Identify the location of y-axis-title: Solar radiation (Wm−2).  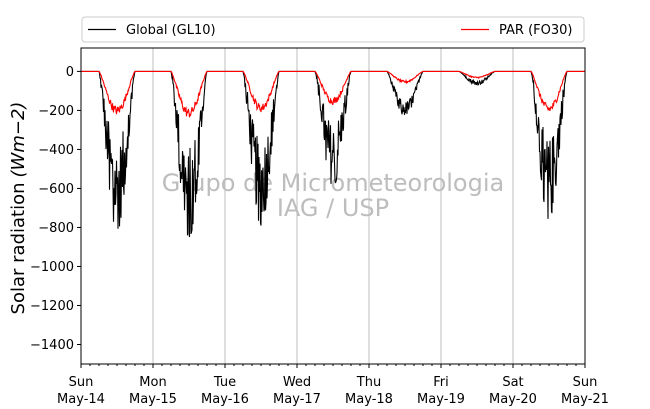
(18, 208).